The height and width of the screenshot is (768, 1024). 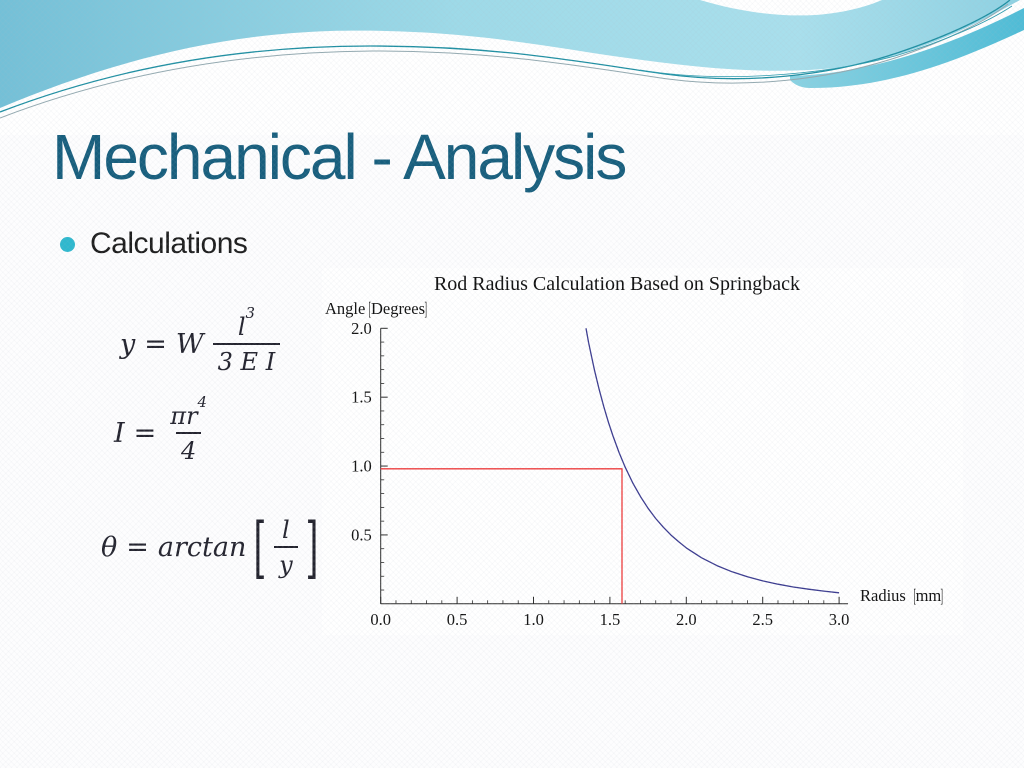 I want to click on series-springback_angle_vs_radius, so click(x=712, y=461).